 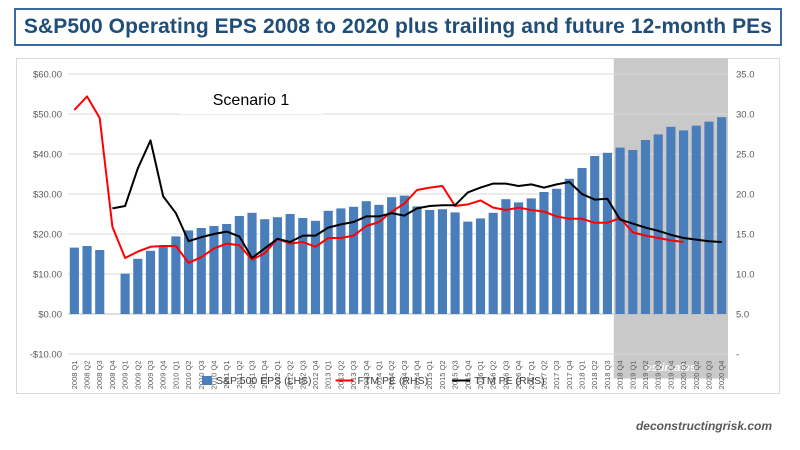 I want to click on scenario-label: Scenario 1, so click(x=251, y=100).